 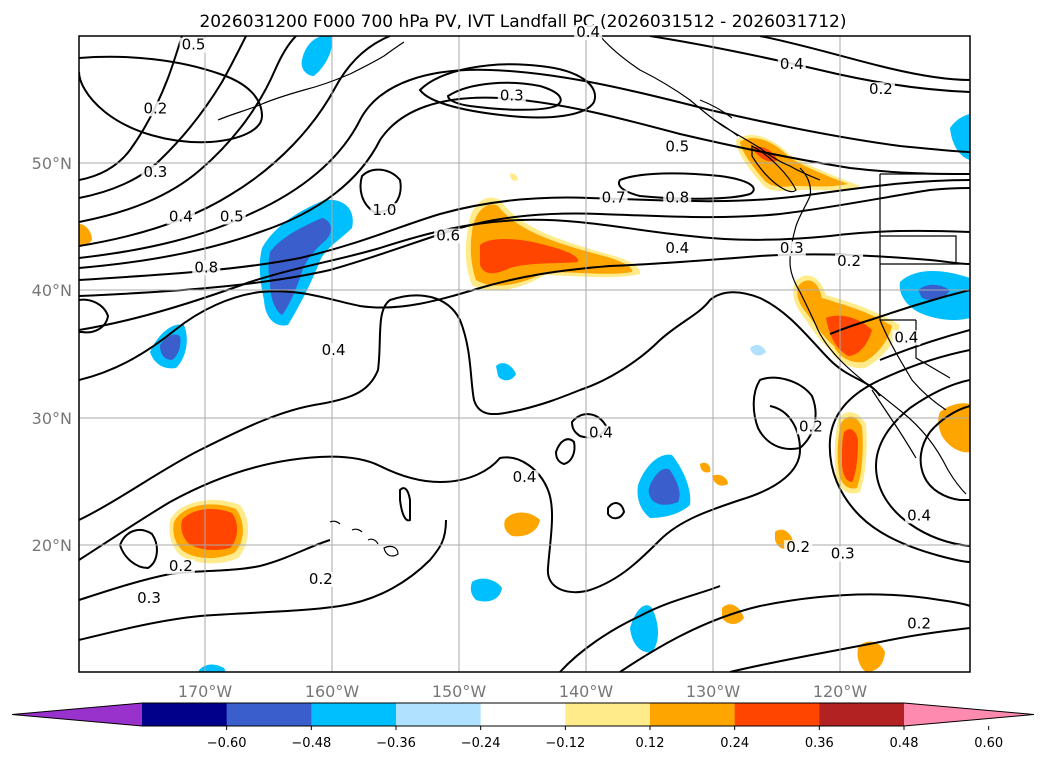 What do you see at coordinates (586, 691) in the screenshot?
I see `lon-label: 140°W` at bounding box center [586, 691].